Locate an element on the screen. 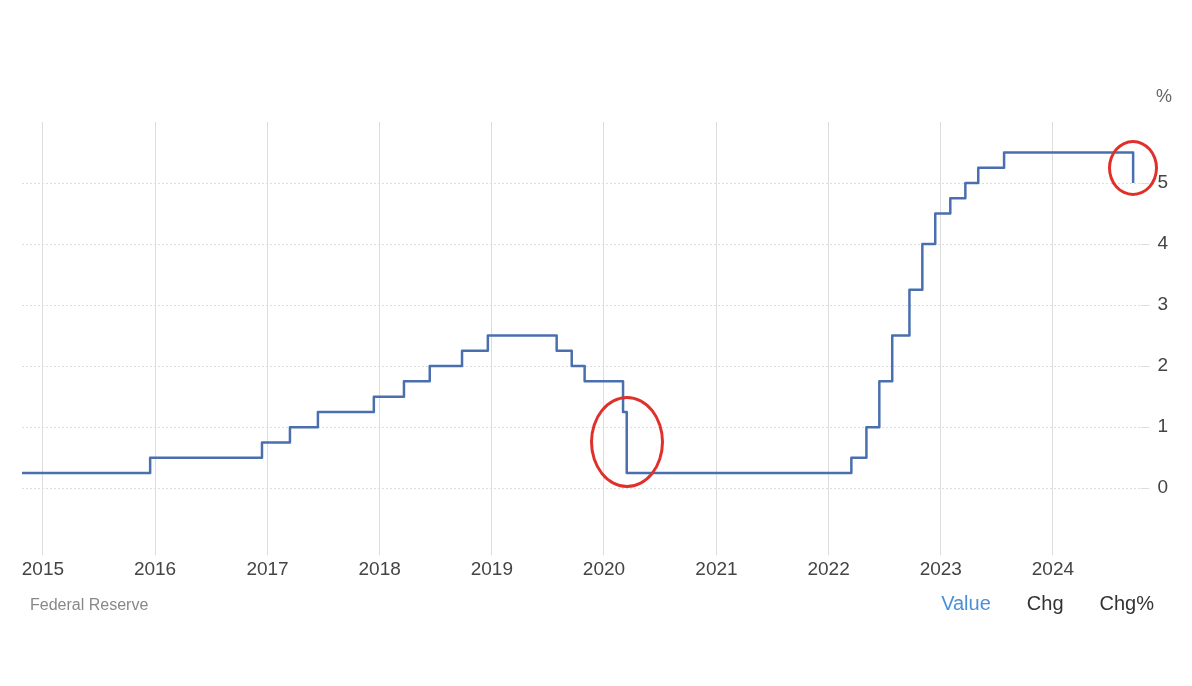  x-tick-label: 2022 is located at coordinates (828, 568).